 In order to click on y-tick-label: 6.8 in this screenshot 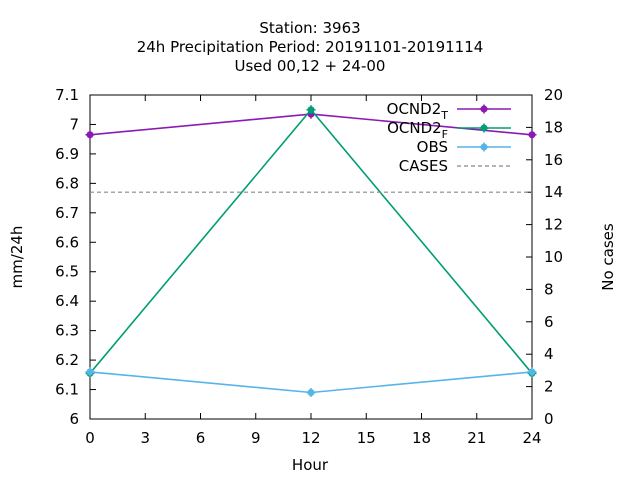, I will do `click(67, 183)`.